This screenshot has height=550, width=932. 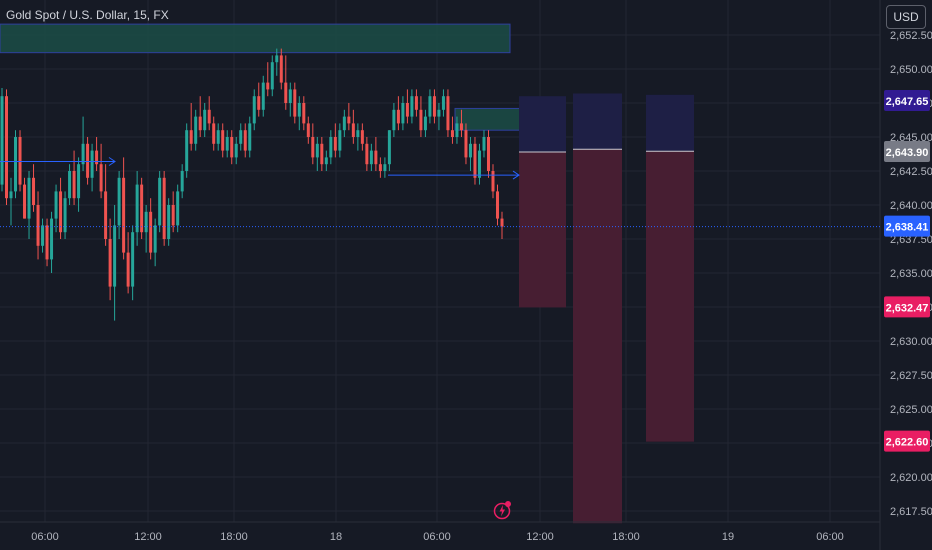 I want to click on arrow-head-icon, so click(x=112, y=161).